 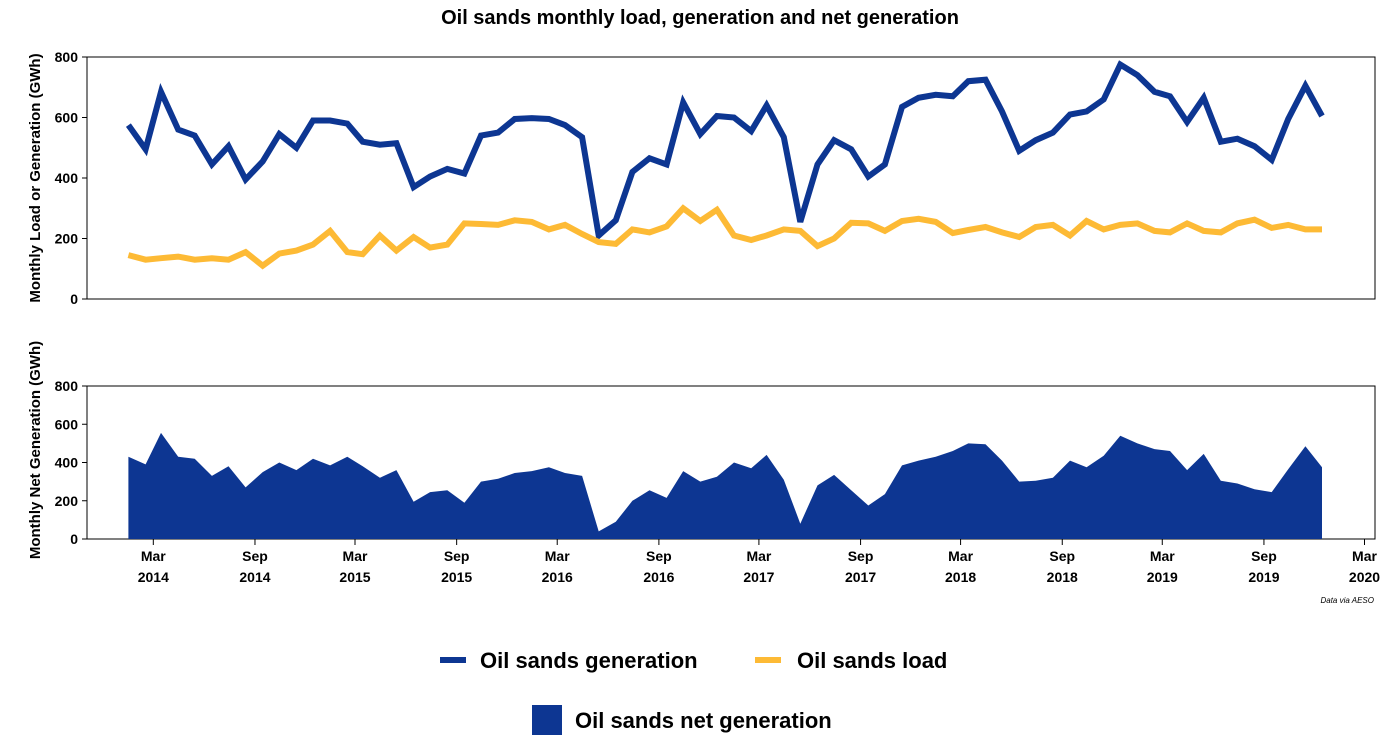 What do you see at coordinates (67, 463) in the screenshot?
I see `bottom-y-tick-label: 400` at bounding box center [67, 463].